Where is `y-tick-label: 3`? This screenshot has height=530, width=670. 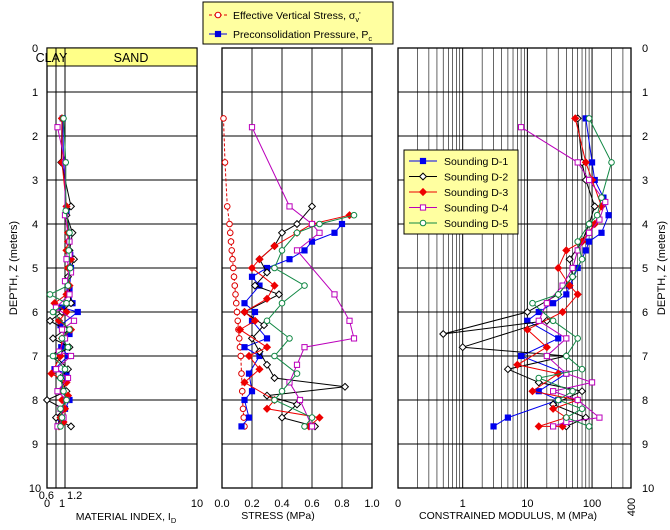
y-tick-label: 3 is located at coordinates (645, 181).